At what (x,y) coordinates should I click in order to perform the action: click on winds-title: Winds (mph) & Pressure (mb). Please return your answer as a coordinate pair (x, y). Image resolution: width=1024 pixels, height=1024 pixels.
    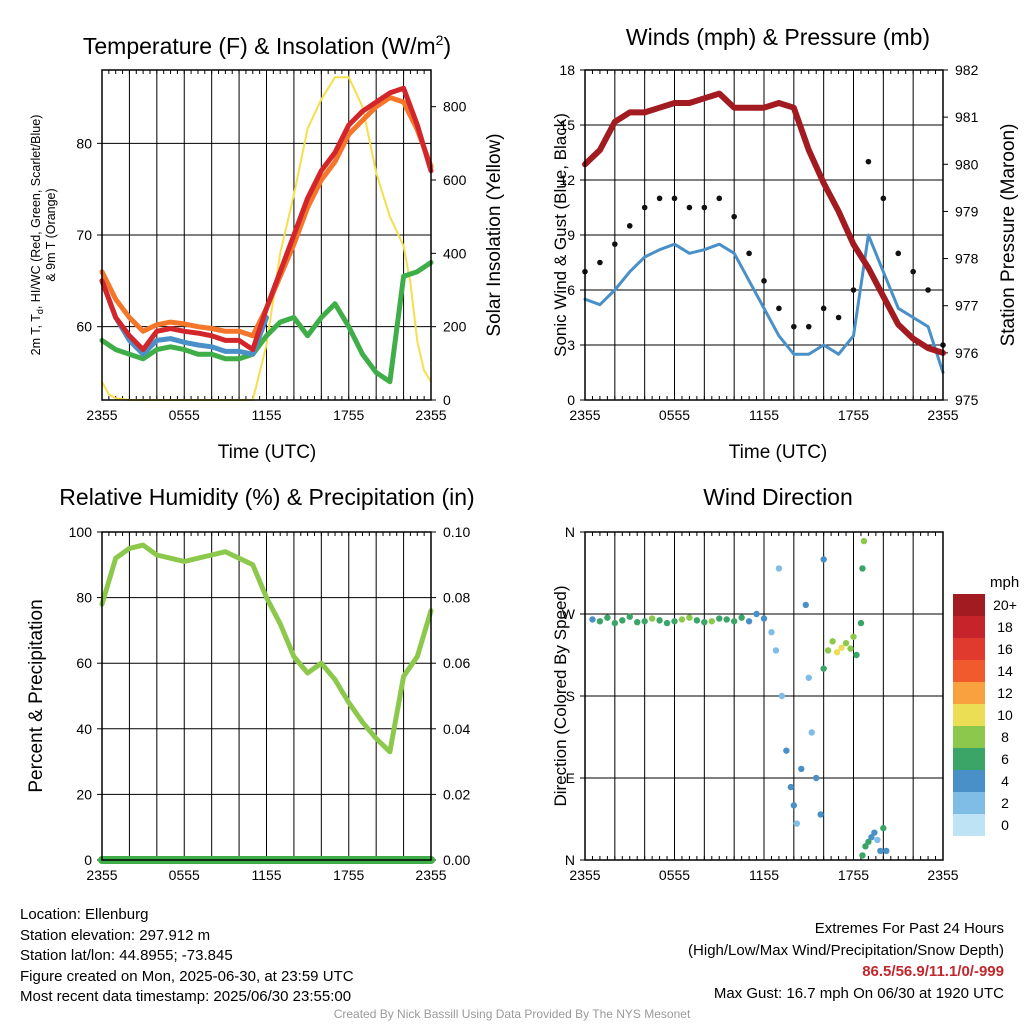
    Looking at the image, I should click on (778, 37).